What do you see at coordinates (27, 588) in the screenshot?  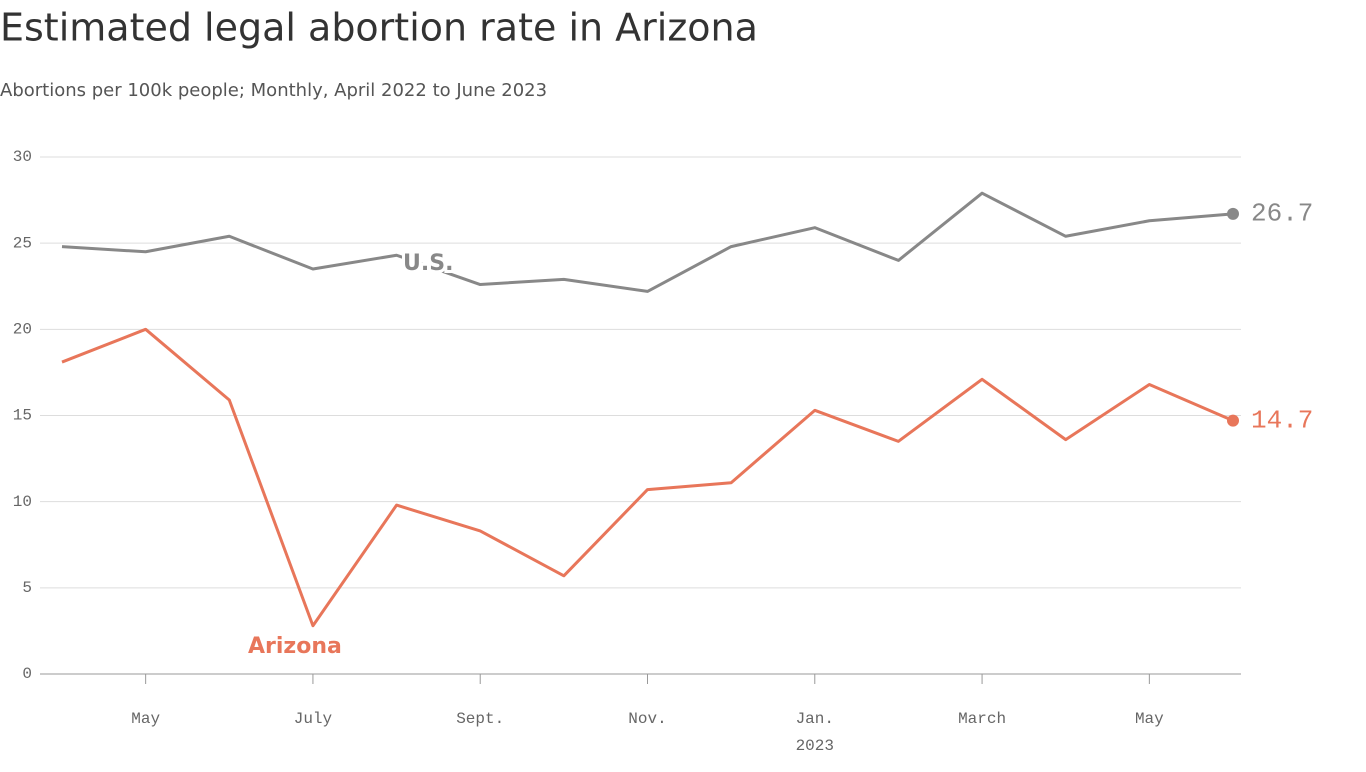 I see `y-tick-label: 5` at bounding box center [27, 588].